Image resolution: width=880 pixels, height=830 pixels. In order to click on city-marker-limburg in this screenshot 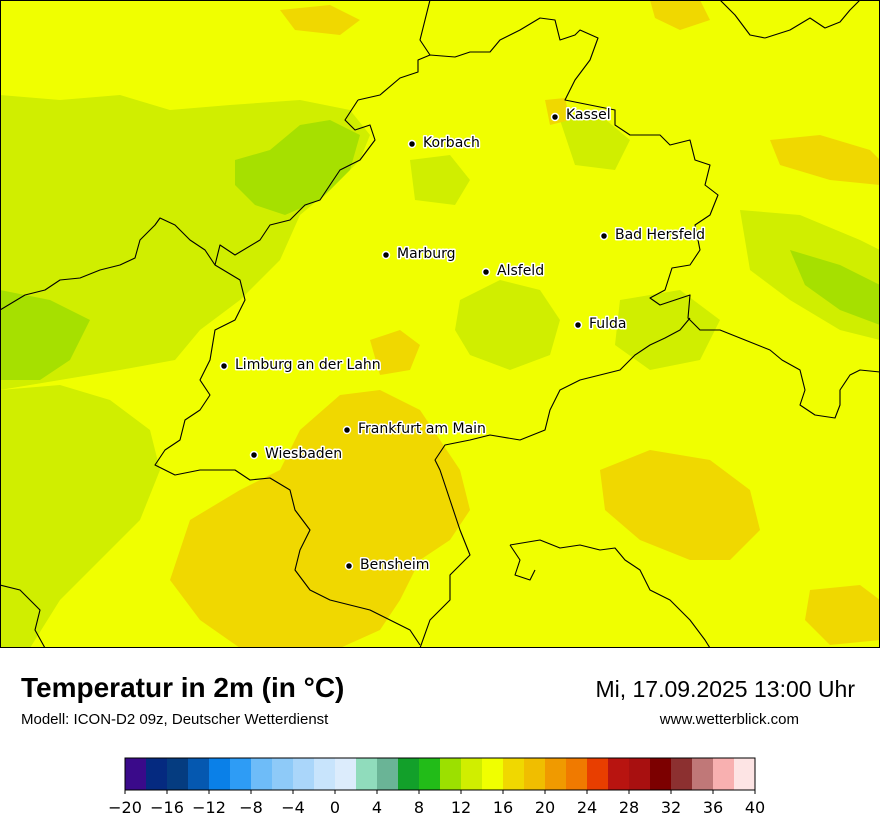, I will do `click(224, 366)`.